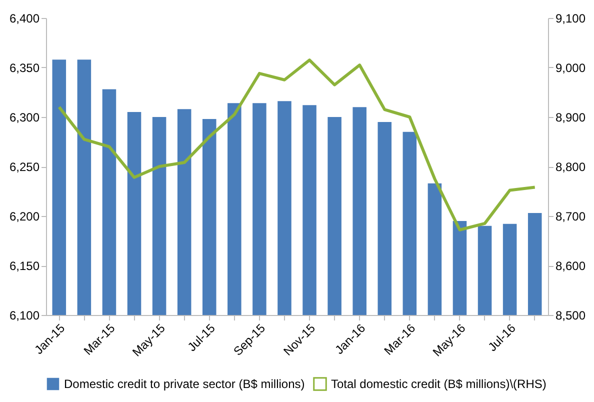 The width and height of the screenshot is (594, 402). What do you see at coordinates (571, 266) in the screenshot?
I see `y2-tick-label: 8,600` at bounding box center [571, 266].